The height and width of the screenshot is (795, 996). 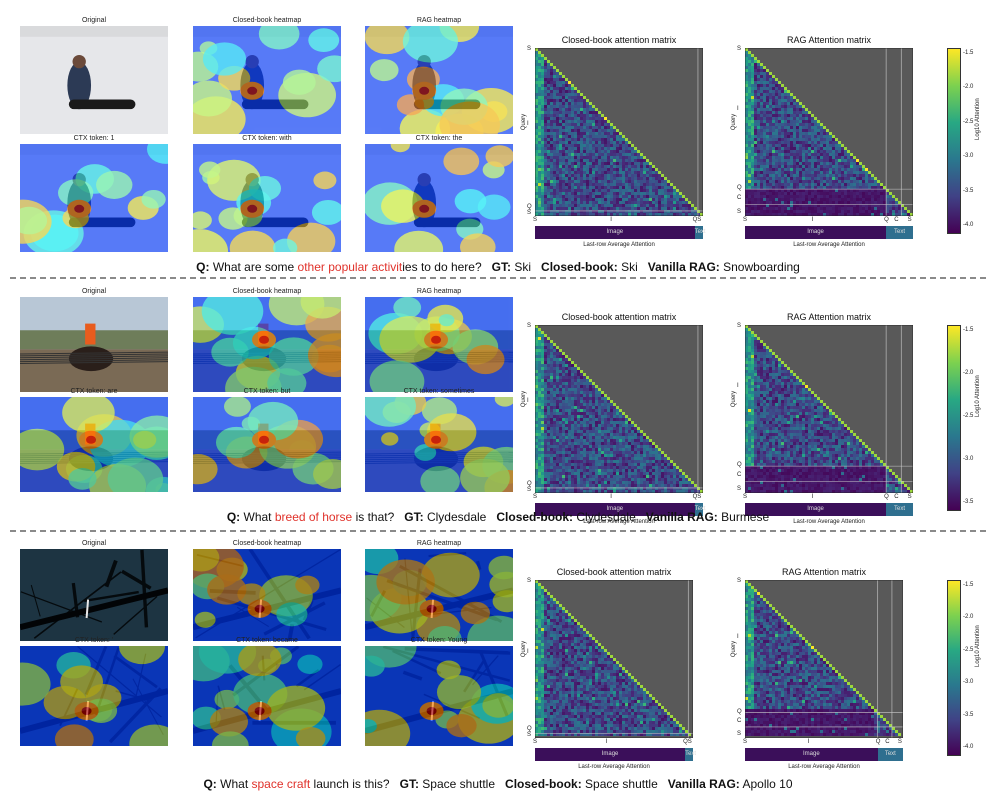 I want to click on caption-rag: Apollo 10, so click(x=767, y=784).